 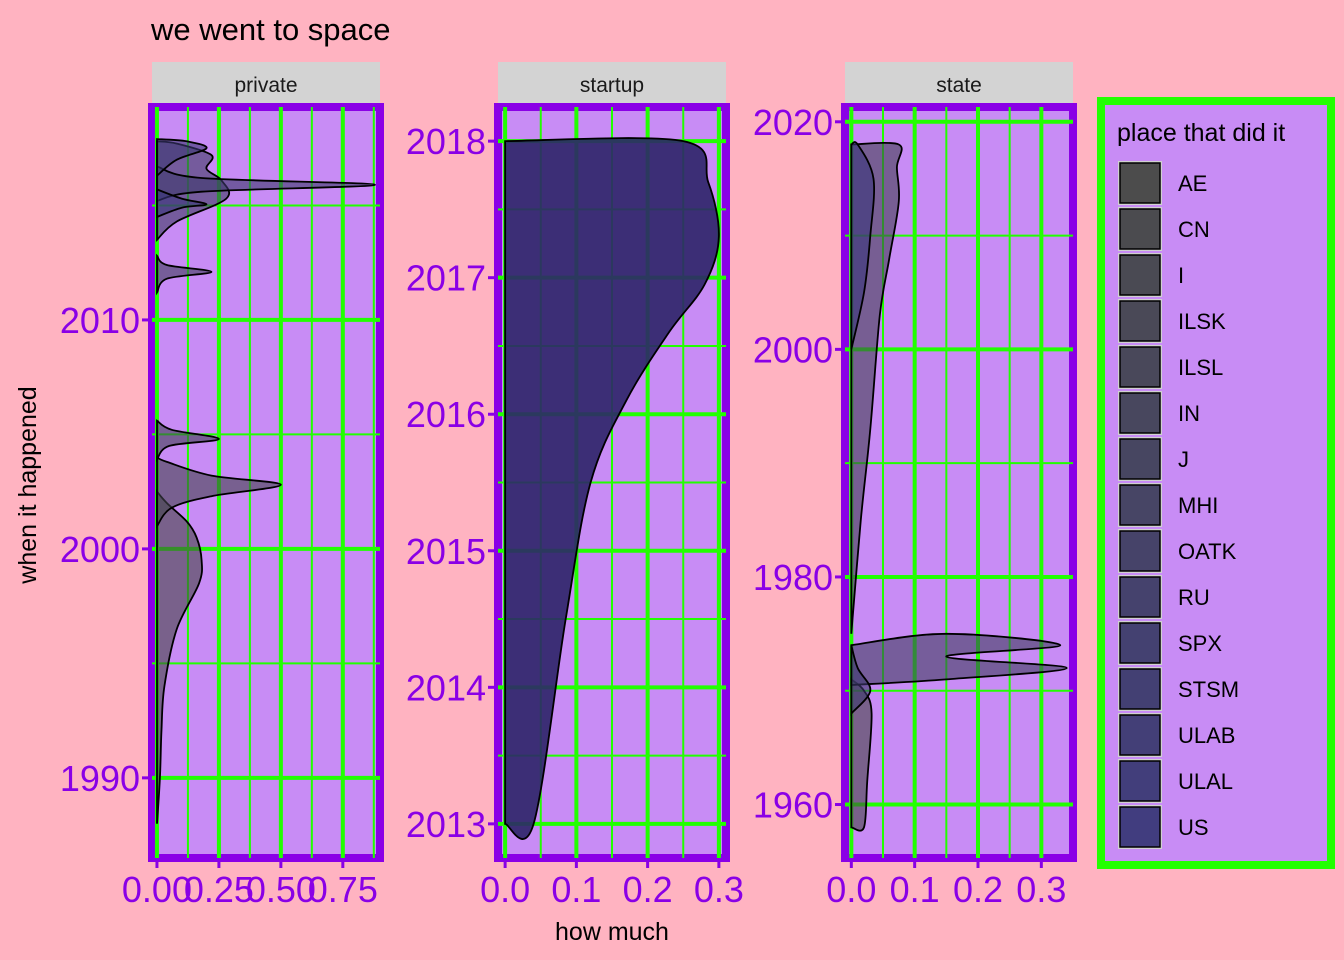 I want to click on legend-label: MHI, so click(x=1198, y=505).